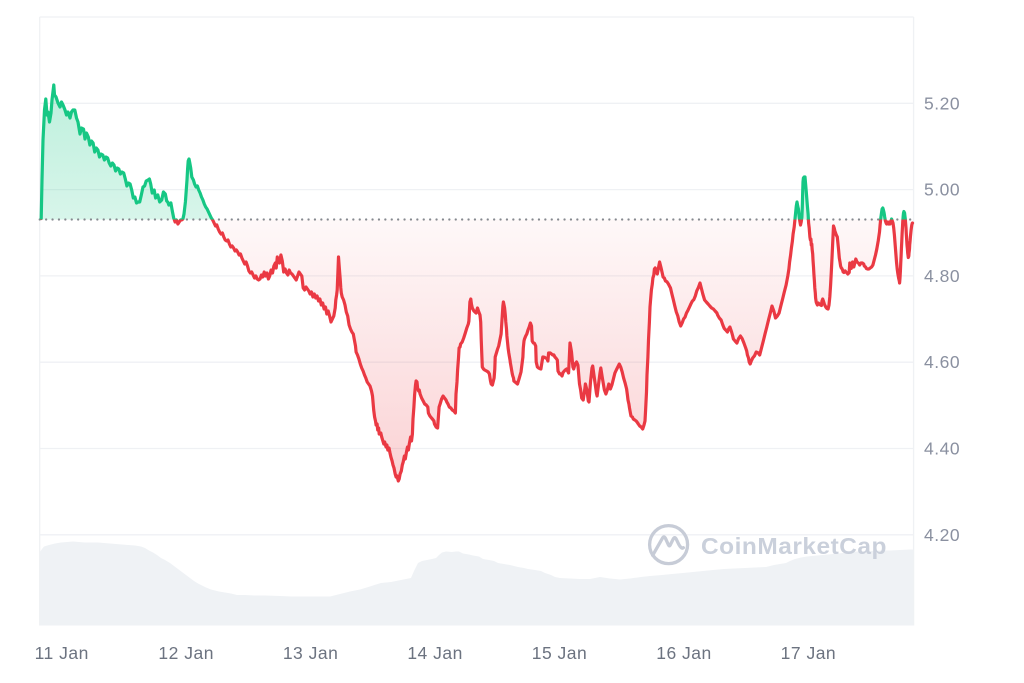  I want to click on svg-text: 14 Jan, so click(435, 653).